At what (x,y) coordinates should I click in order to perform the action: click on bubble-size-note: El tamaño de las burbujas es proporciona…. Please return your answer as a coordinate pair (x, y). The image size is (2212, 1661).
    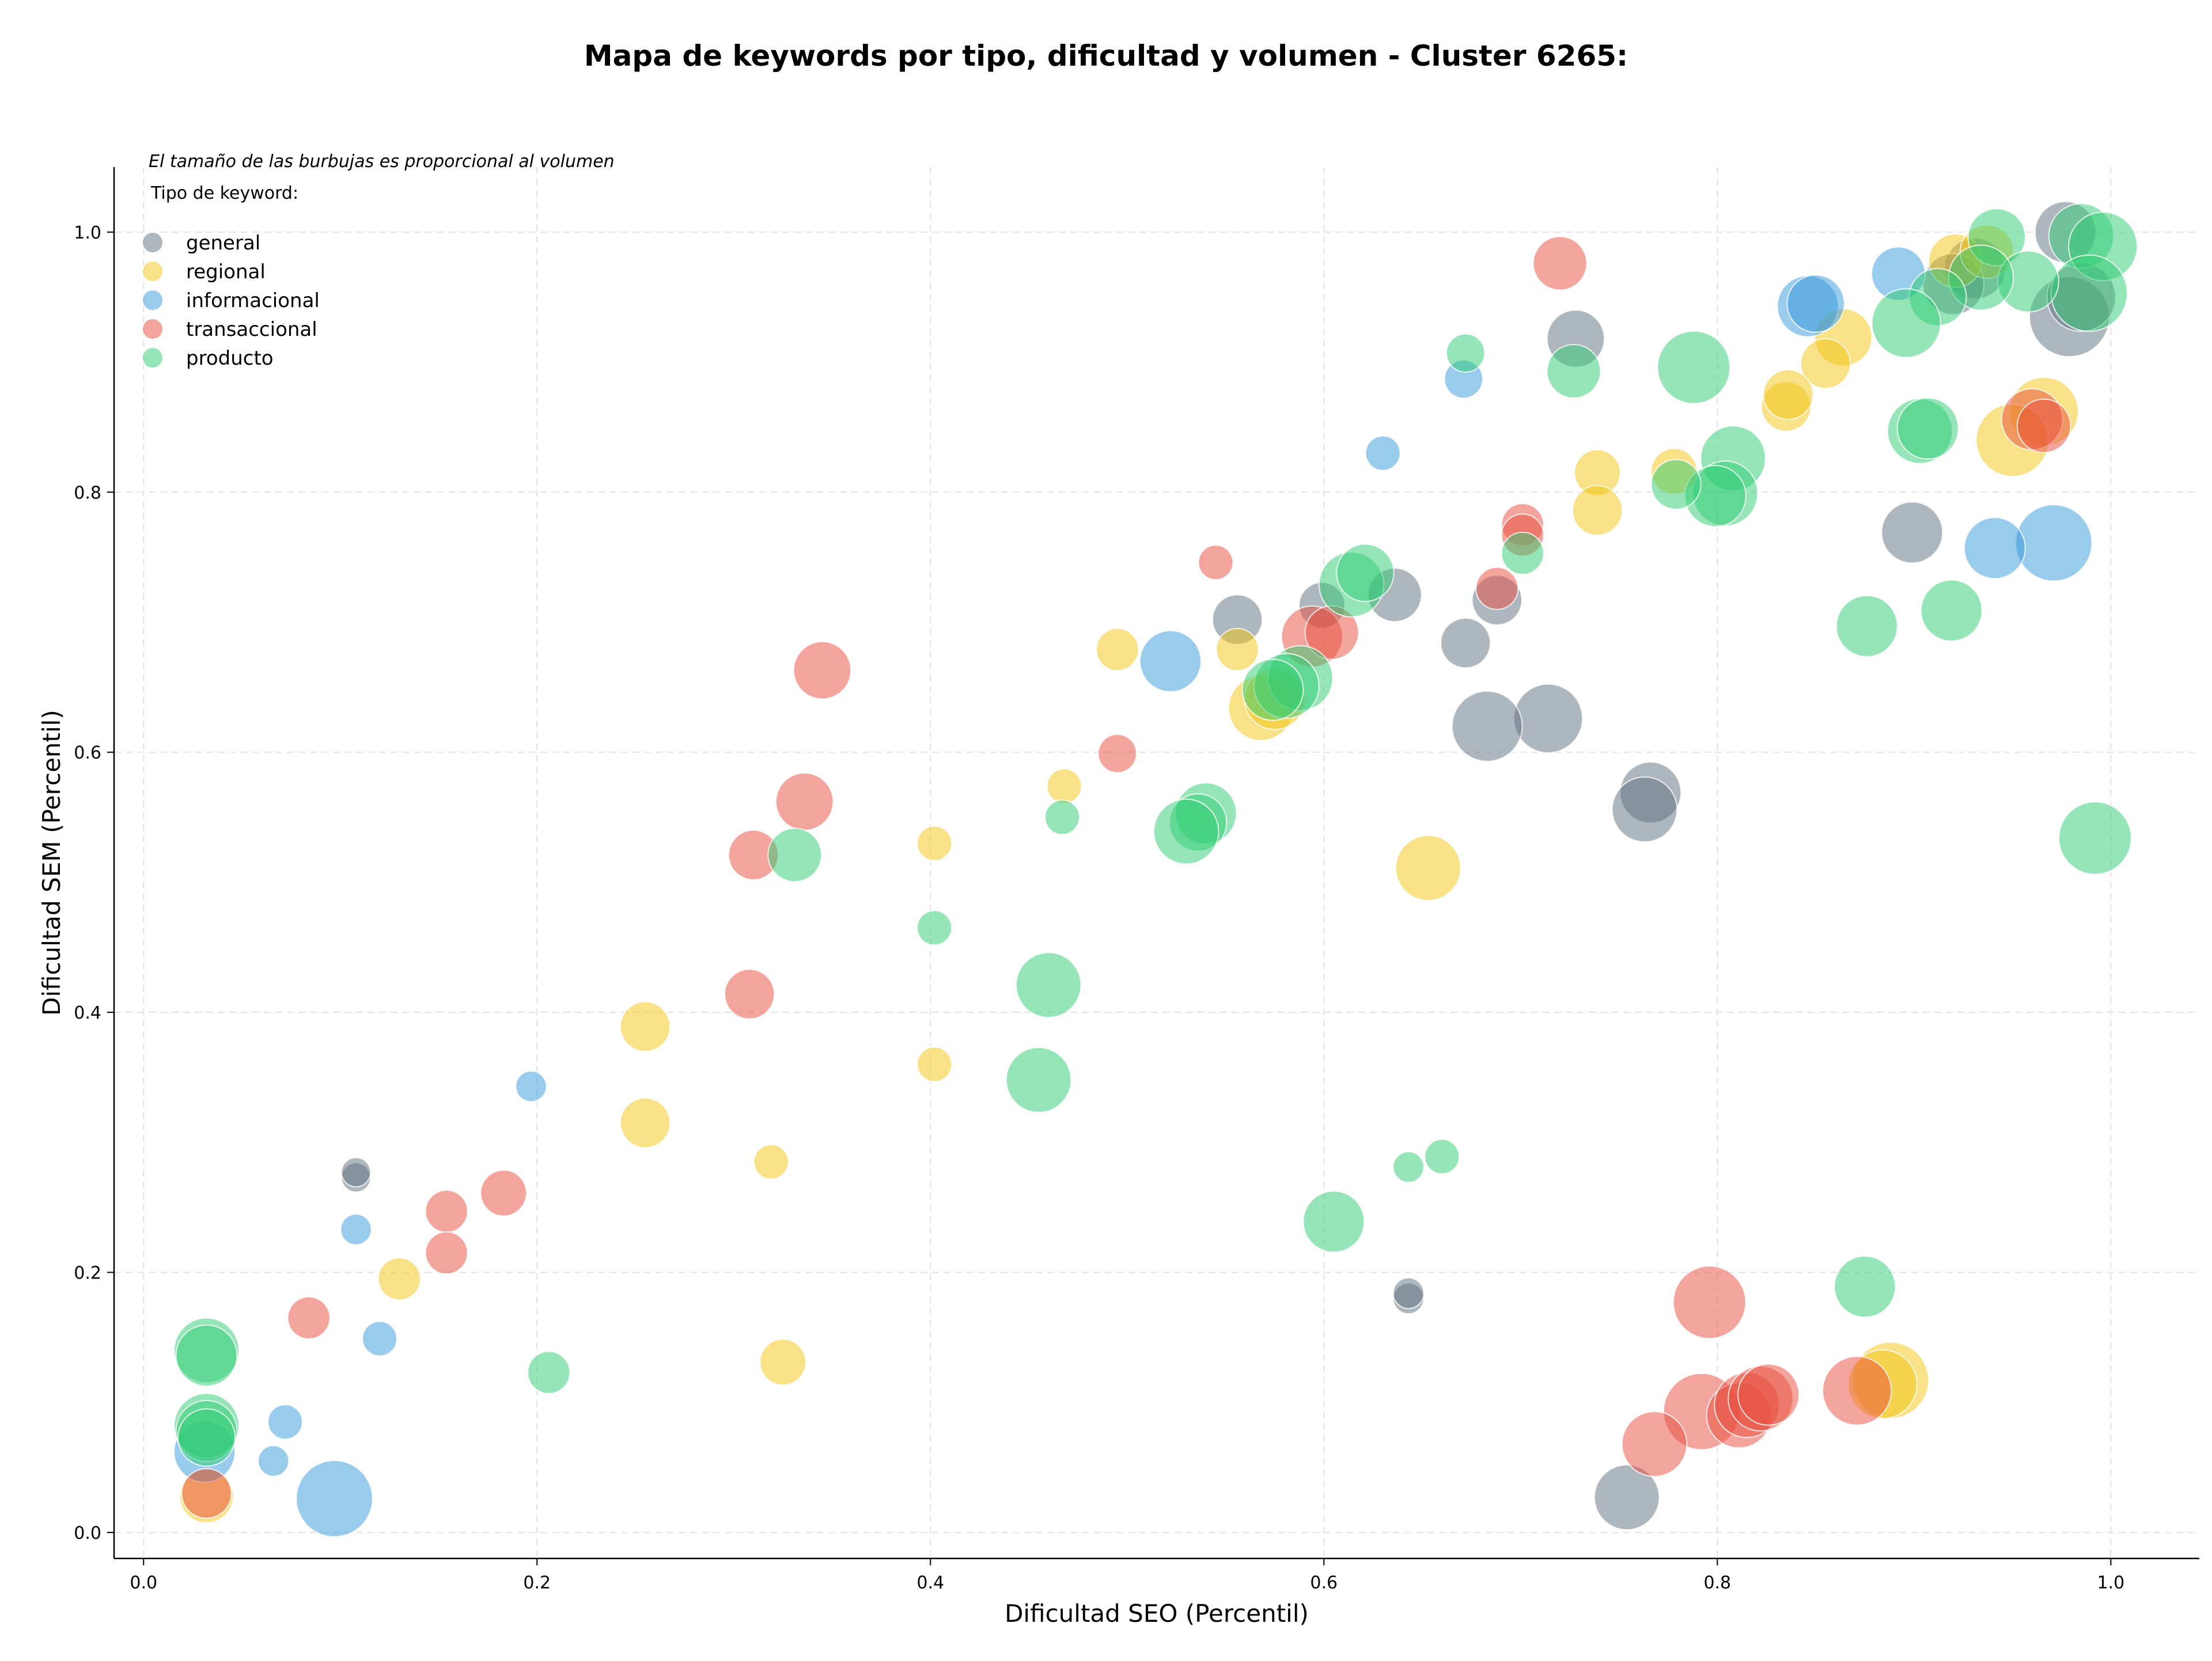
    Looking at the image, I should click on (382, 162).